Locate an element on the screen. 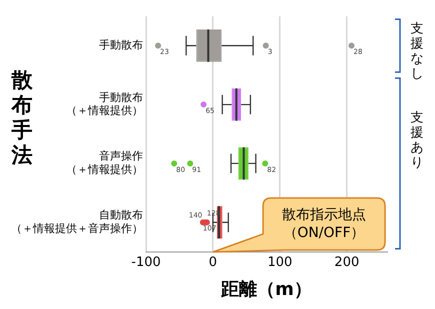 This screenshot has height=309, width=435. x-tick-label: -100 is located at coordinates (146, 262).